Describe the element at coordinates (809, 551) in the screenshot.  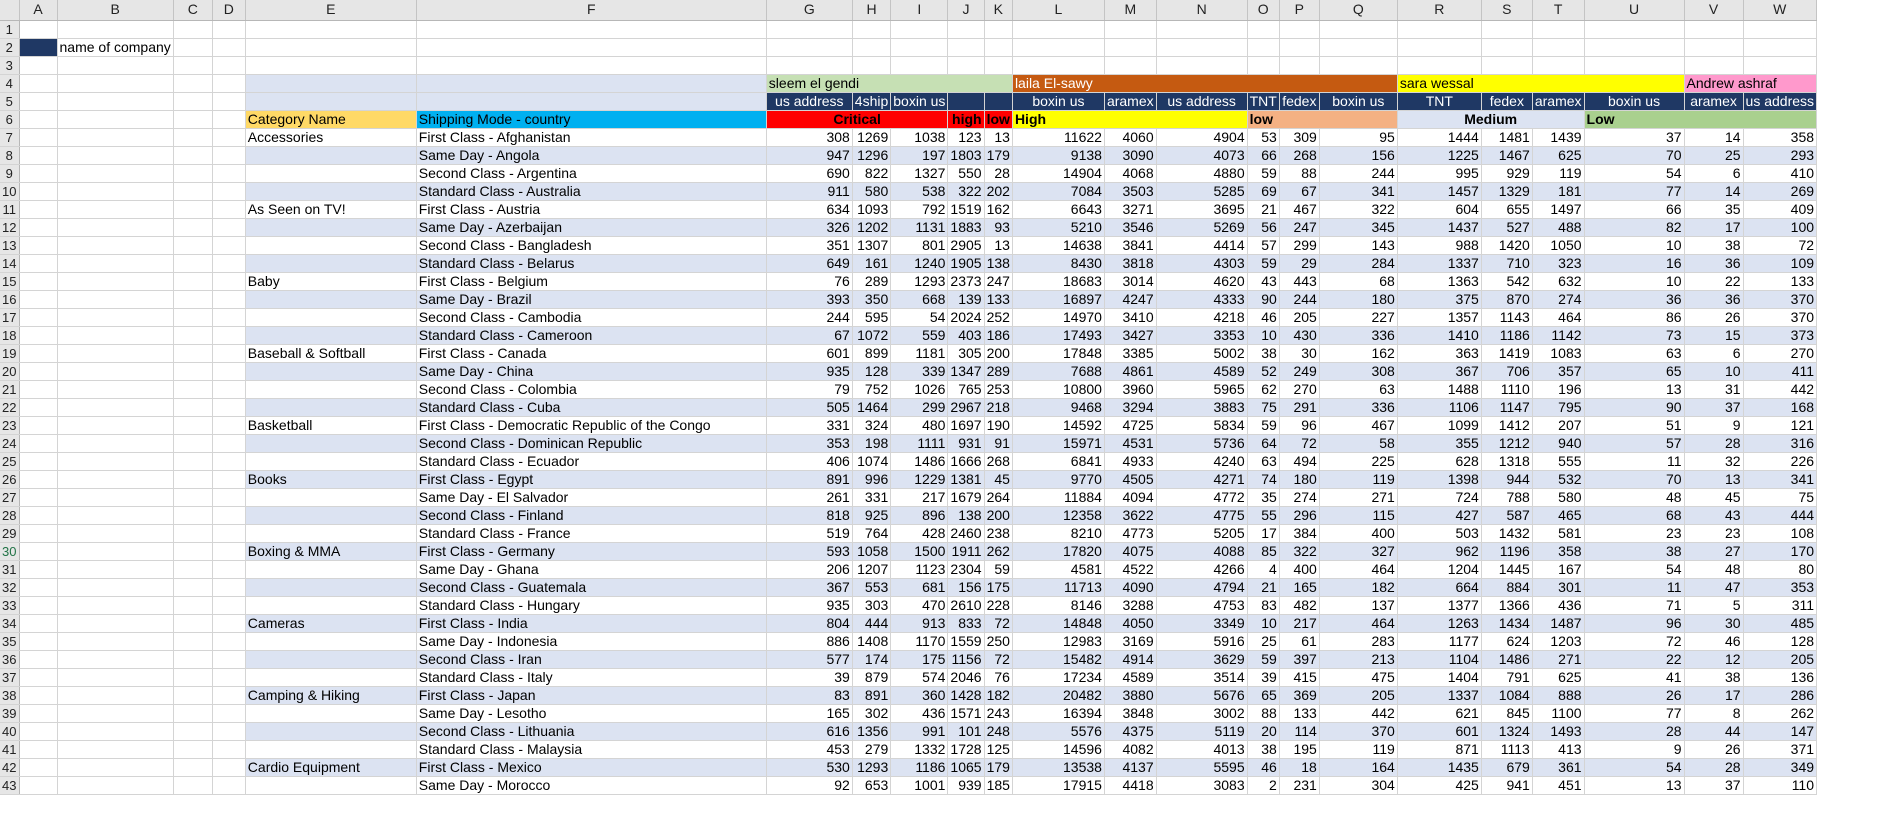
I see `value-cell: 593` at that location.